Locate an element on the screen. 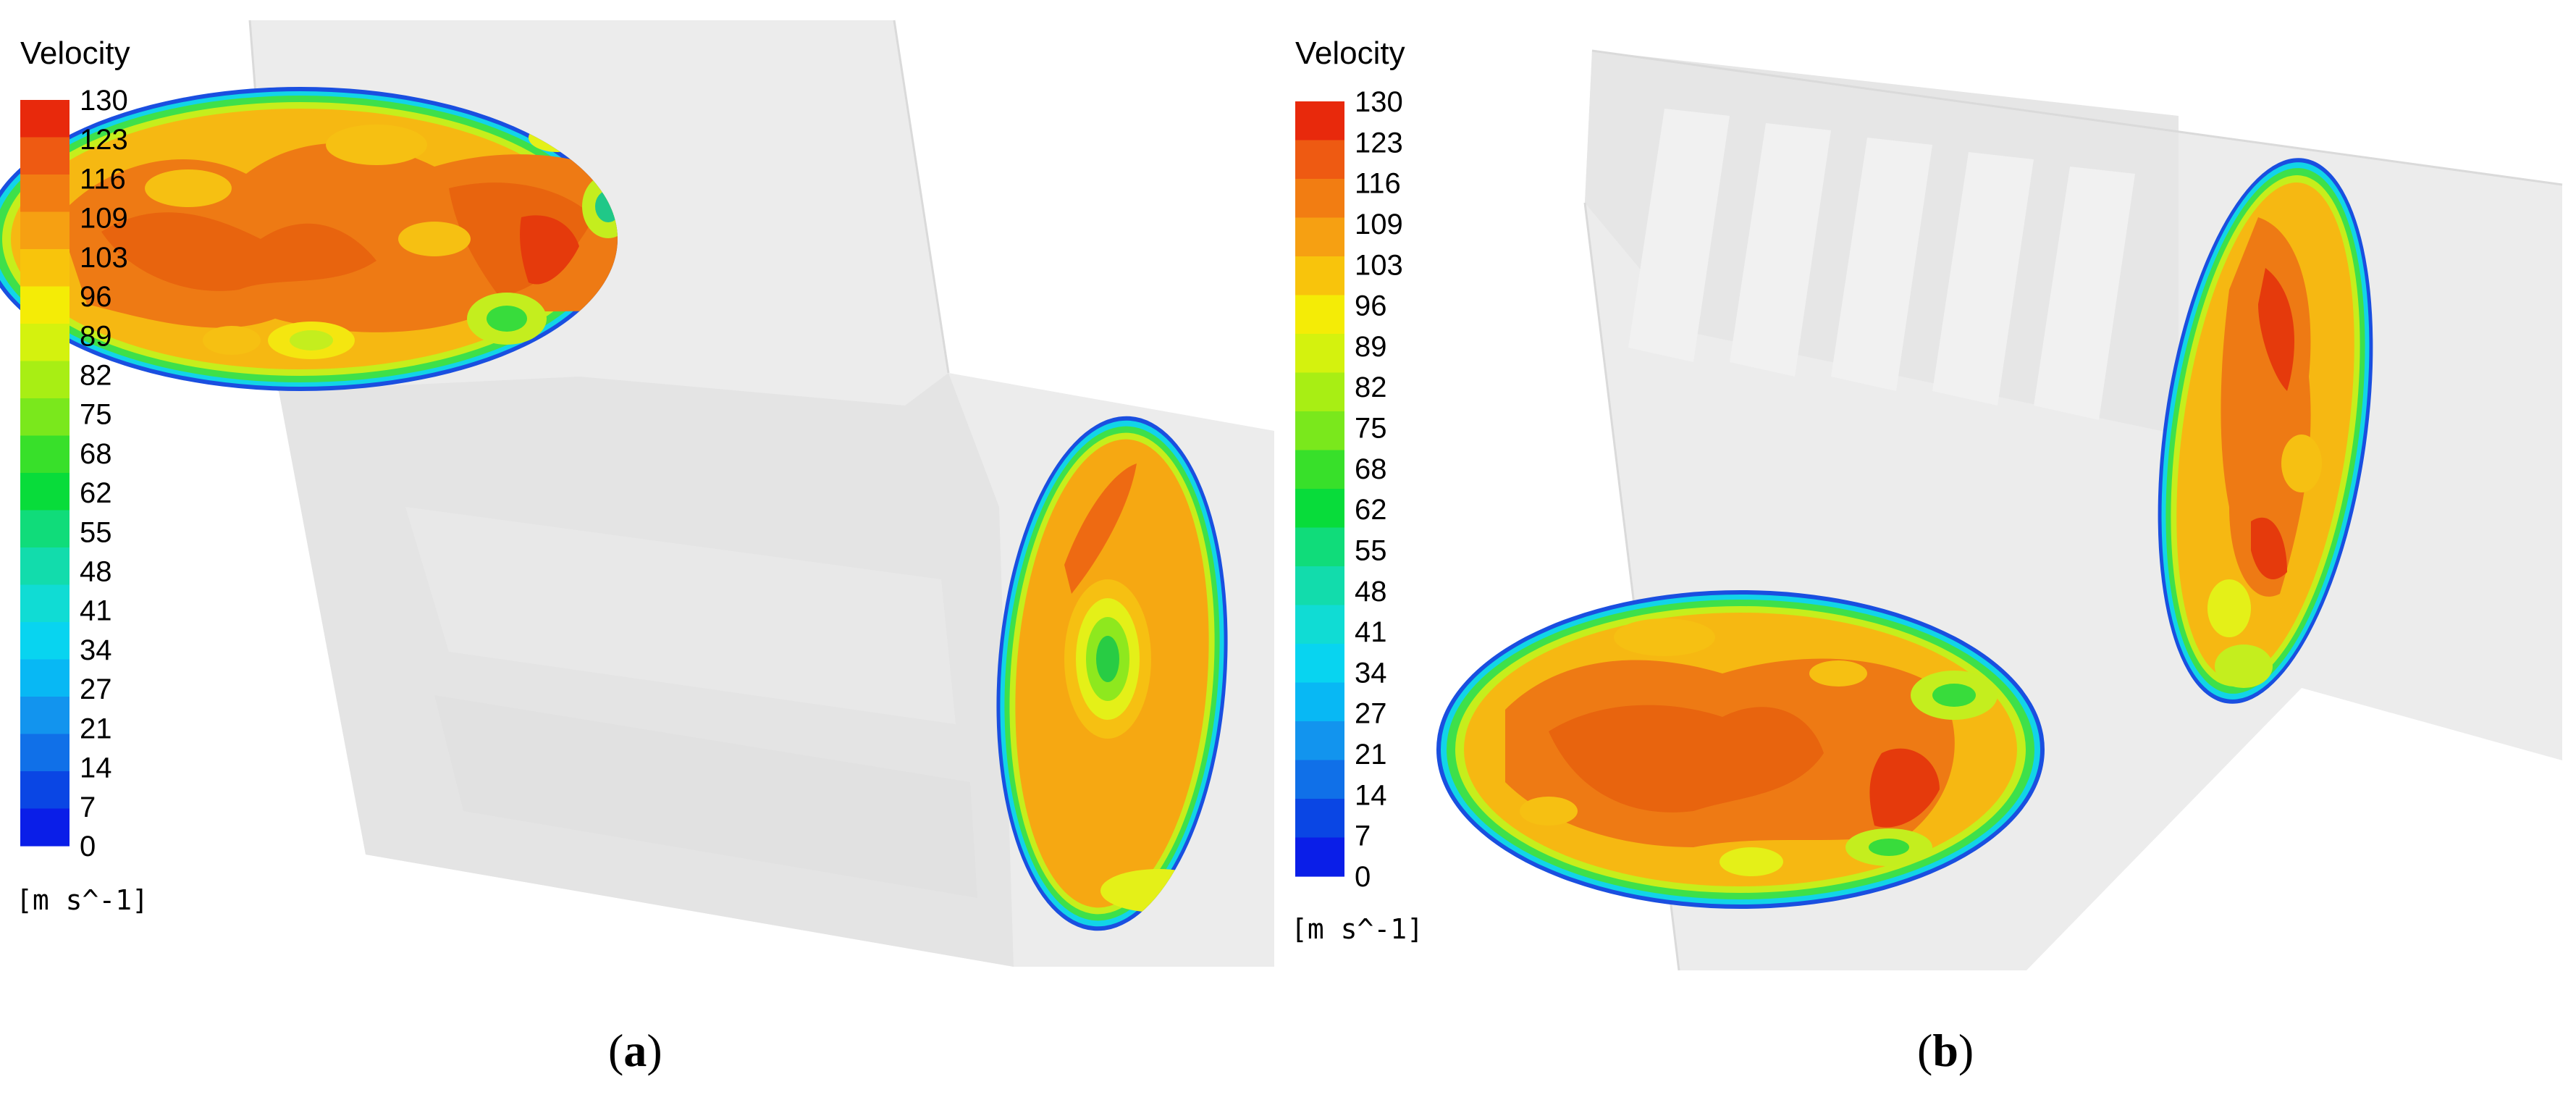  caption-a: (a) is located at coordinates (635, 1050).